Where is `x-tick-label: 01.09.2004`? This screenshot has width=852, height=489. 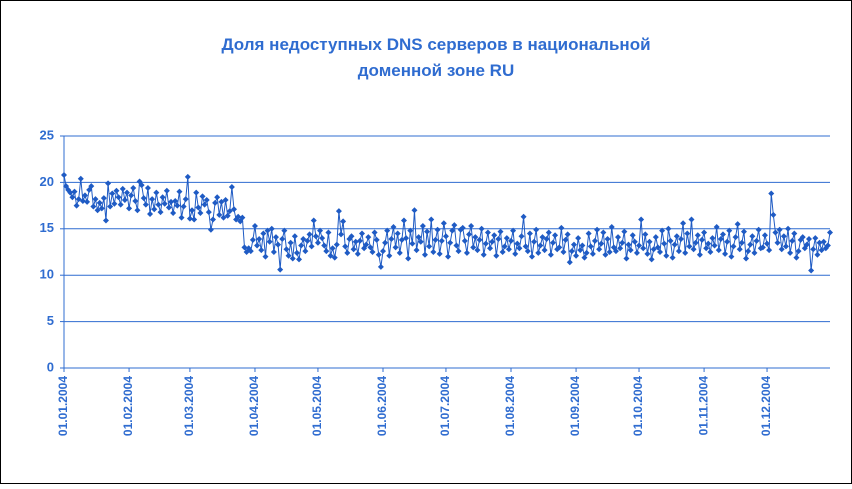 x-tick-label: 01.09.2004 is located at coordinates (575, 406).